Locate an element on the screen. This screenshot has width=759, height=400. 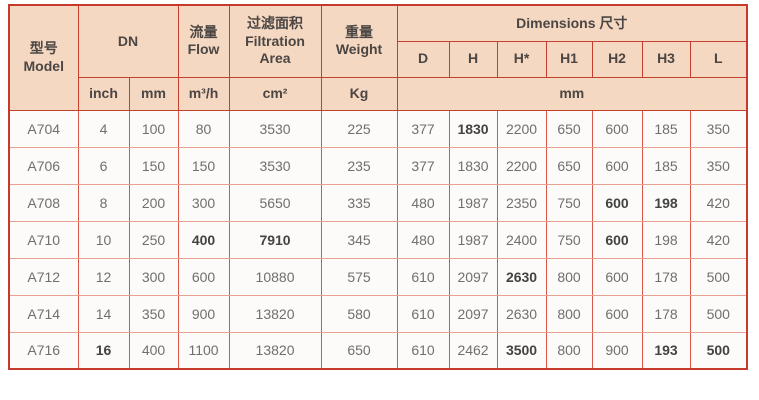
col-header-weight: 重量 Weight is located at coordinates (359, 41).